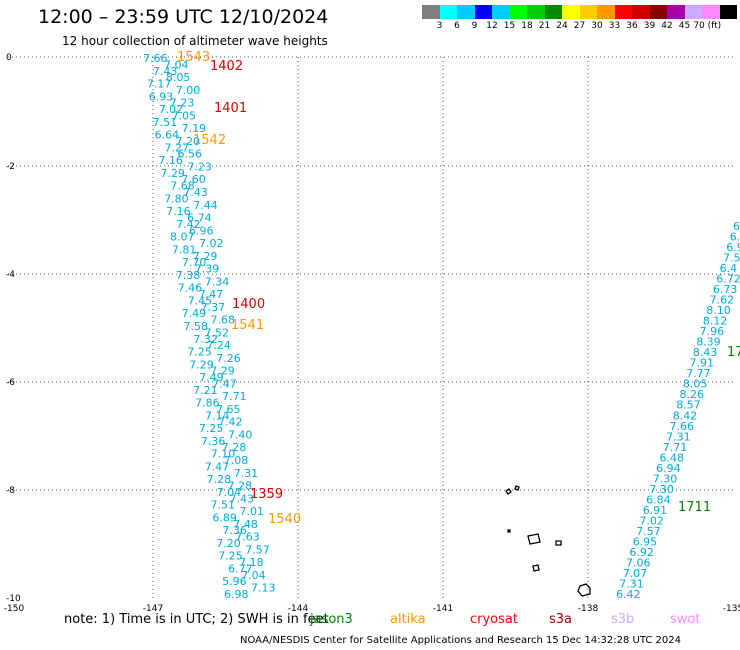  What do you see at coordinates (209, 140) in the screenshot?
I see `pass-time-label: 1542` at bounding box center [209, 140].